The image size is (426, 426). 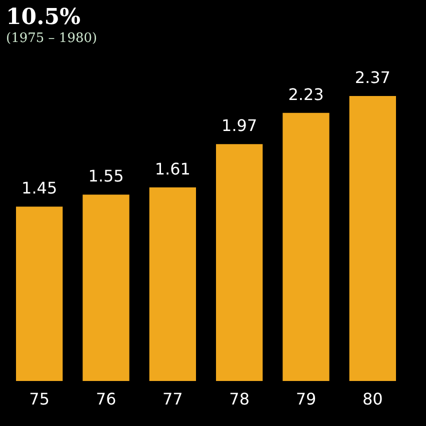 What do you see at coordinates (43, 17) in the screenshot?
I see `chart-title: 10.5%` at bounding box center [43, 17].